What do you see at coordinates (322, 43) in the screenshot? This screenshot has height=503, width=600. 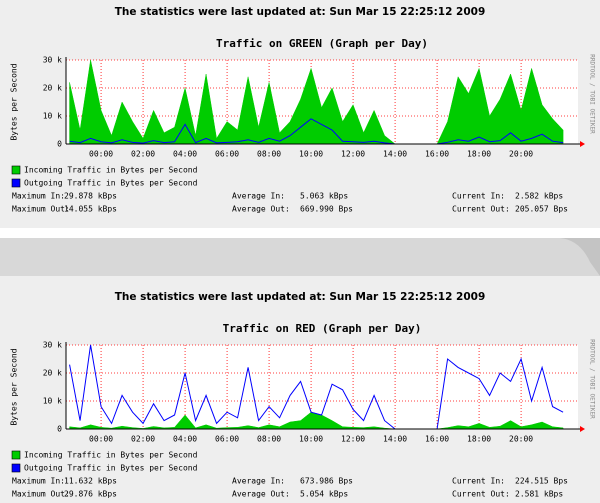 I see `chart-title: Traffic on GREEN (Graph per Day)` at bounding box center [322, 43].